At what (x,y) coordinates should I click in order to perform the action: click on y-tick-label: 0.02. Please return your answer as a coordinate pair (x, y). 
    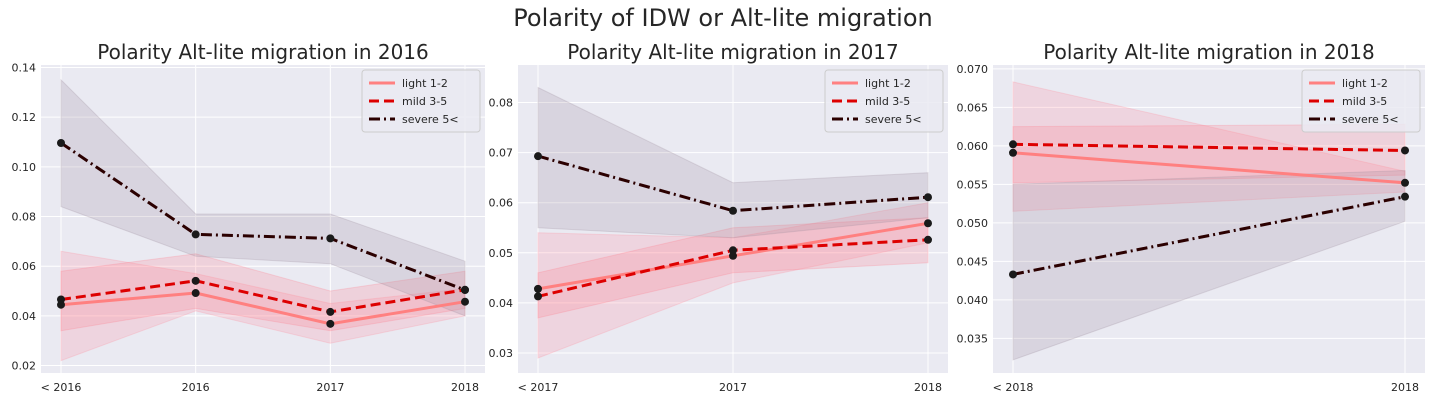
    Looking at the image, I should click on (24, 366).